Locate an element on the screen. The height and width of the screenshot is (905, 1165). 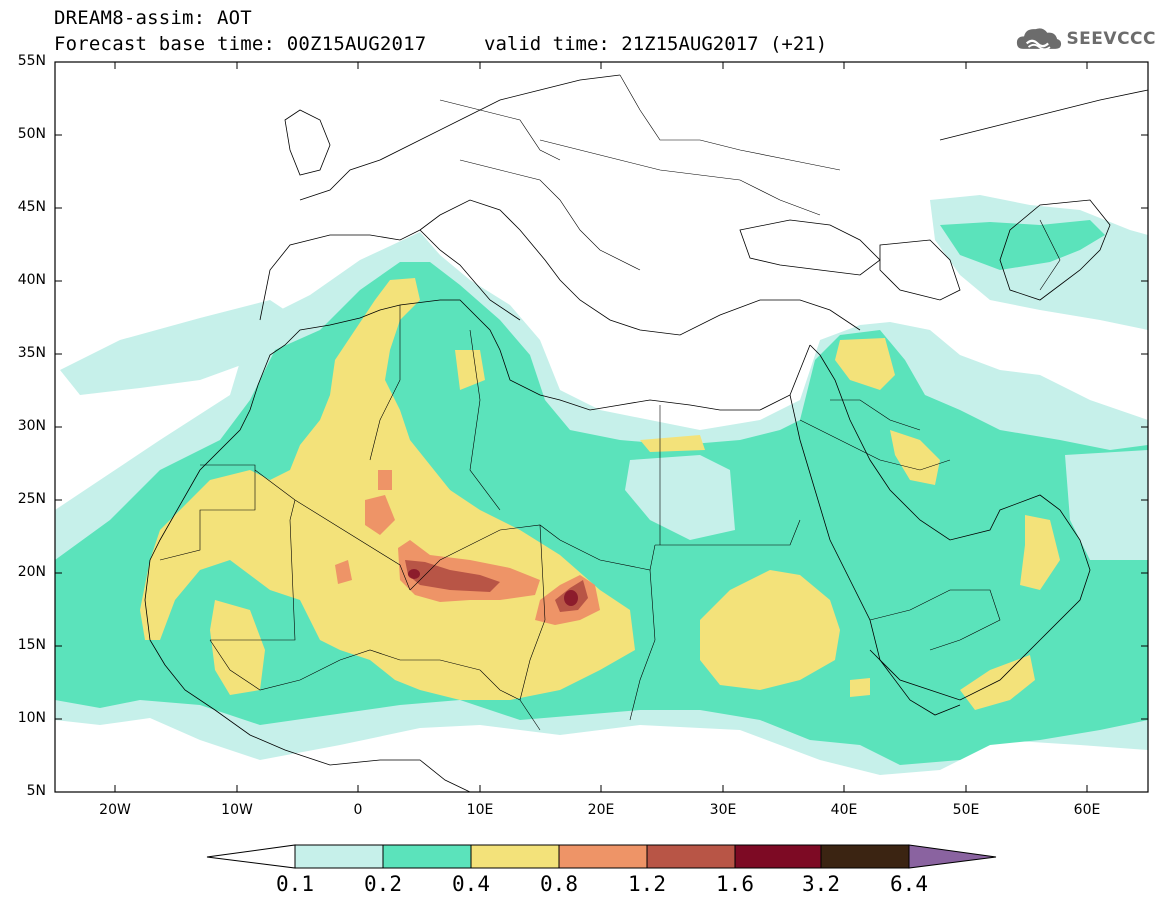
colorbar-over-arrow is located at coordinates (952, 856).